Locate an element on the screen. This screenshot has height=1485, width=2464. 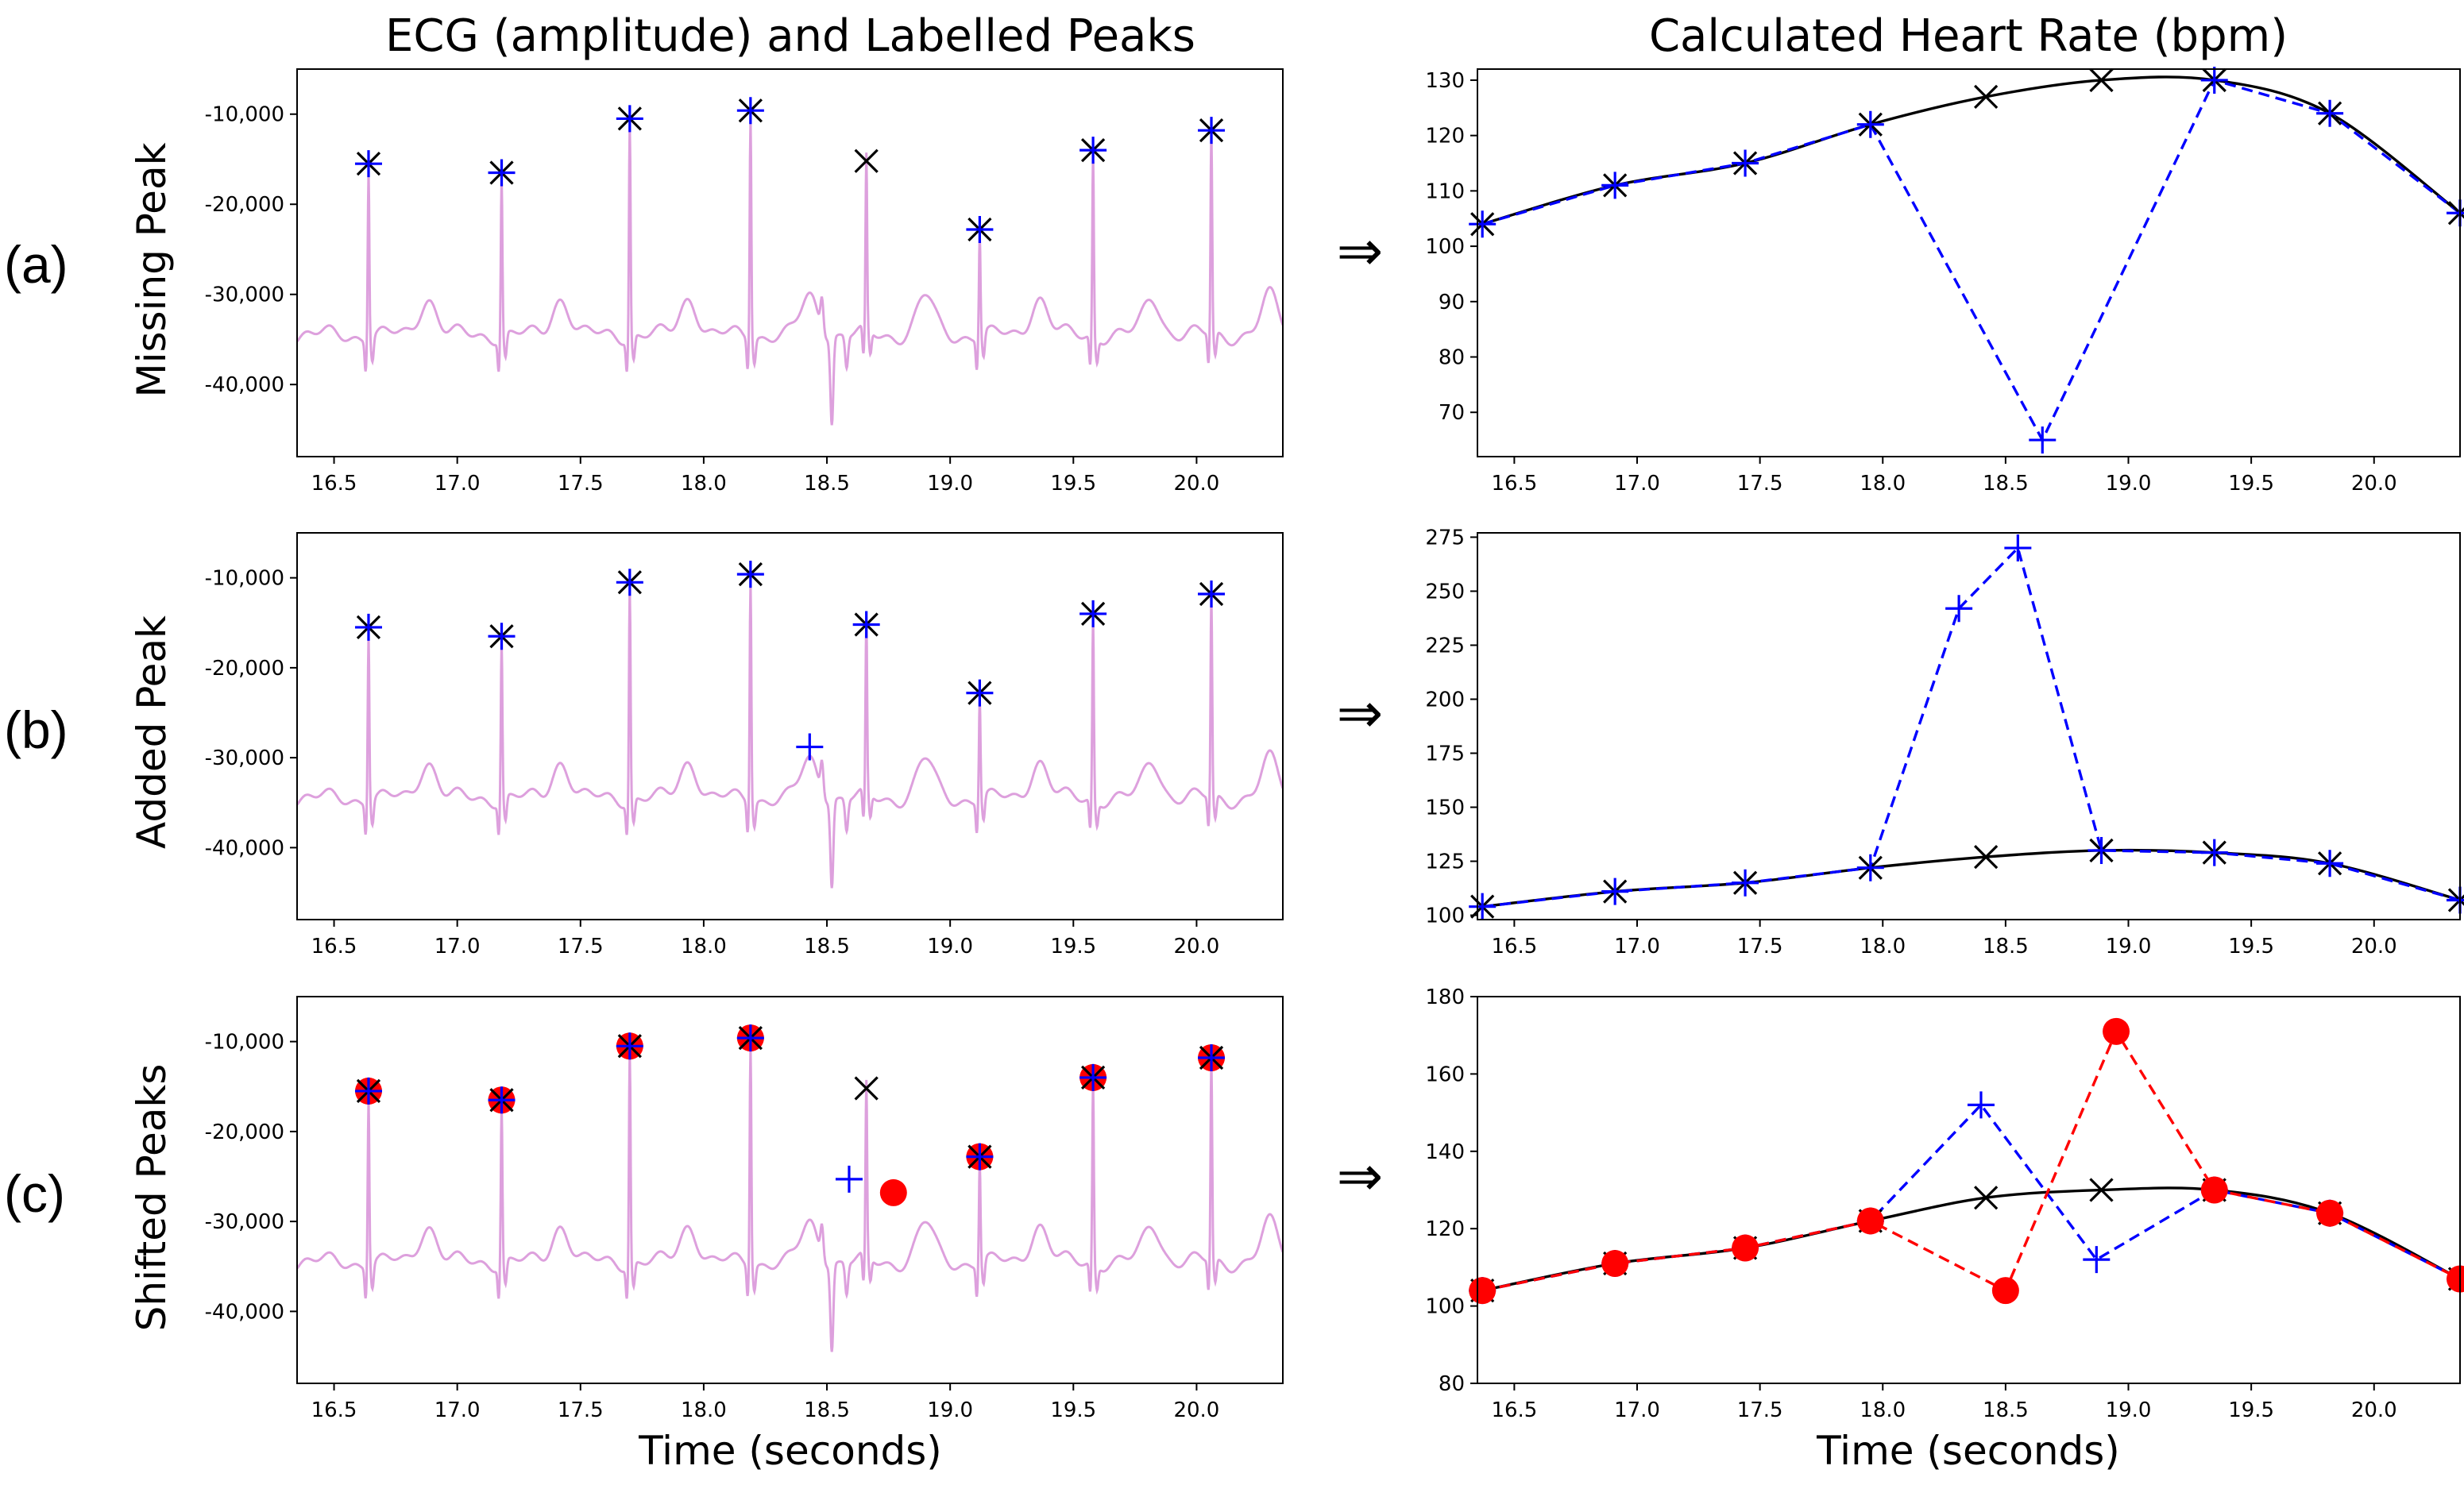
arrow-c: ⇒ is located at coordinates (1360, 1176).